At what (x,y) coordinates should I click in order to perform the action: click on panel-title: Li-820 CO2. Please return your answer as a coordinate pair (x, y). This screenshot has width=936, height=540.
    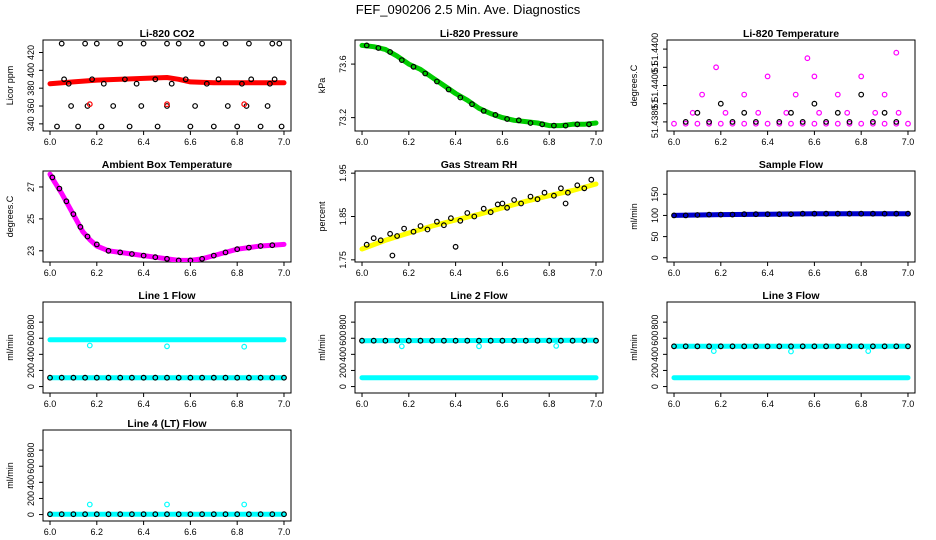
    Looking at the image, I should click on (167, 34).